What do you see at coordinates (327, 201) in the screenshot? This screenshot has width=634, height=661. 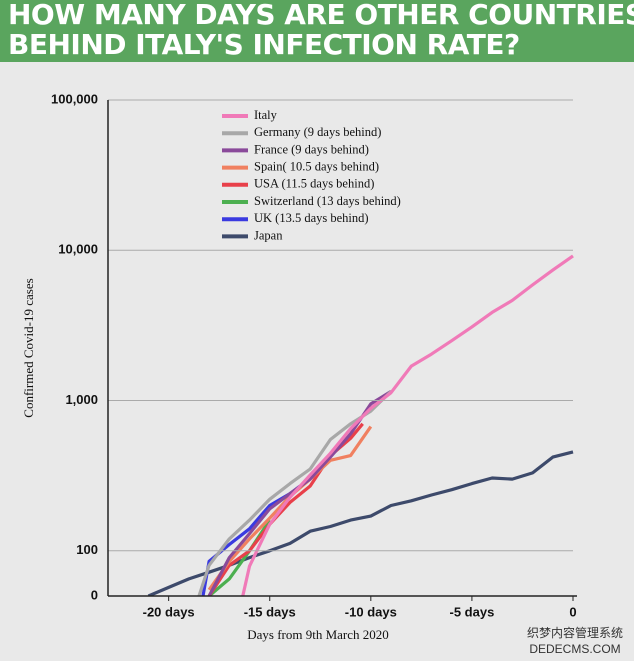 I see `legend-label: Switzerland (13 days behind)` at bounding box center [327, 201].